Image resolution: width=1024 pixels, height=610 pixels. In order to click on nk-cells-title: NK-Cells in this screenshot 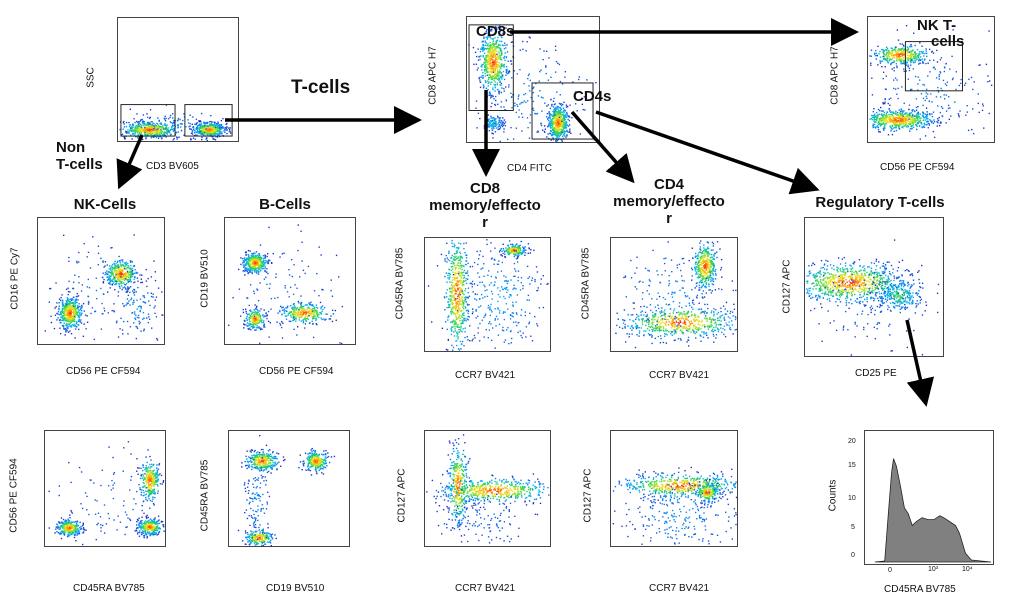, I will do `click(105, 204)`.